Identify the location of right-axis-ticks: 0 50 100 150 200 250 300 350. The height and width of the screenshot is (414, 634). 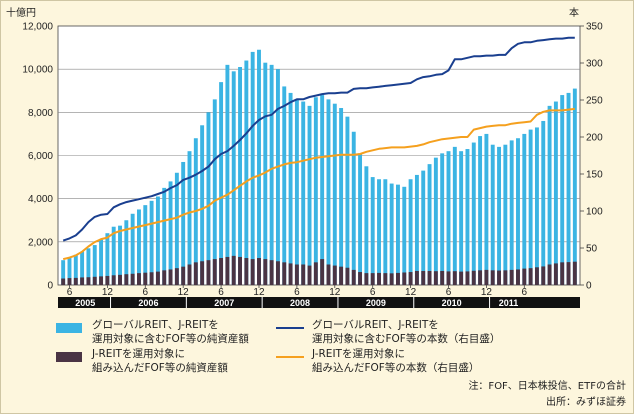
(591, 157).